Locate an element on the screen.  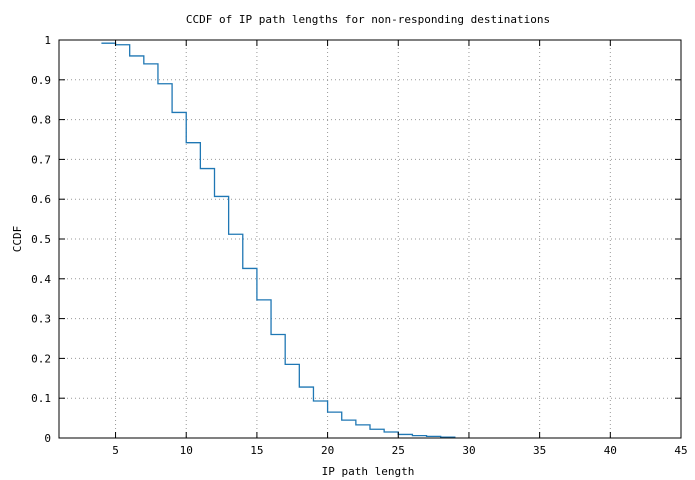
y-tick-label: 0.7 is located at coordinates (41, 159).